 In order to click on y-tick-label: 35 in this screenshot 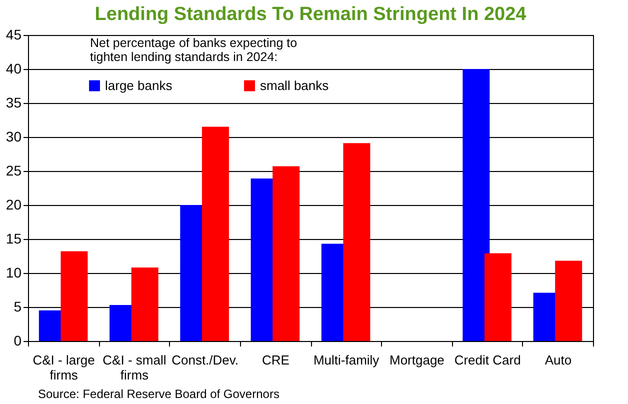, I will do `click(14, 102)`.